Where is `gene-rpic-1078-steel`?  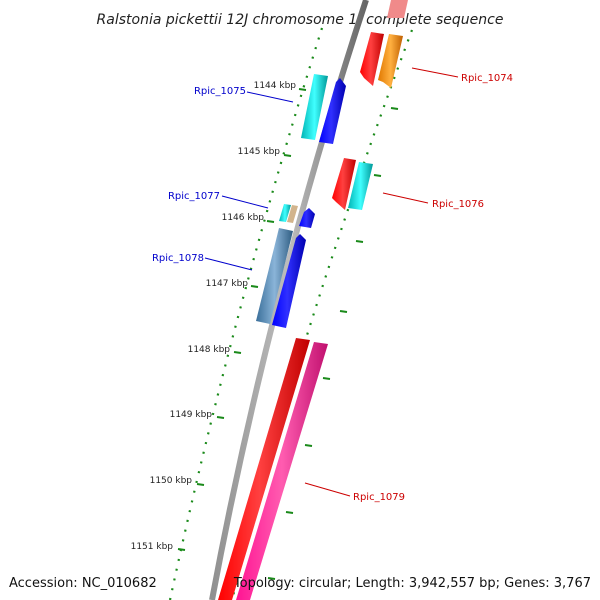
gene-rpic-1078-steel is located at coordinates (274, 276).